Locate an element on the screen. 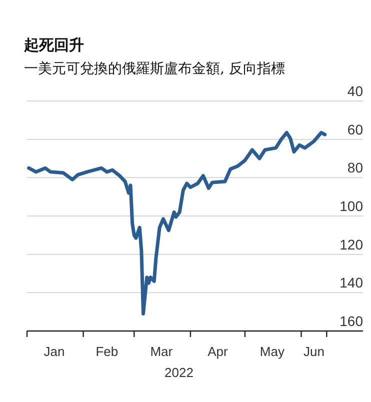  x-tick-label: Apr is located at coordinates (218, 351).